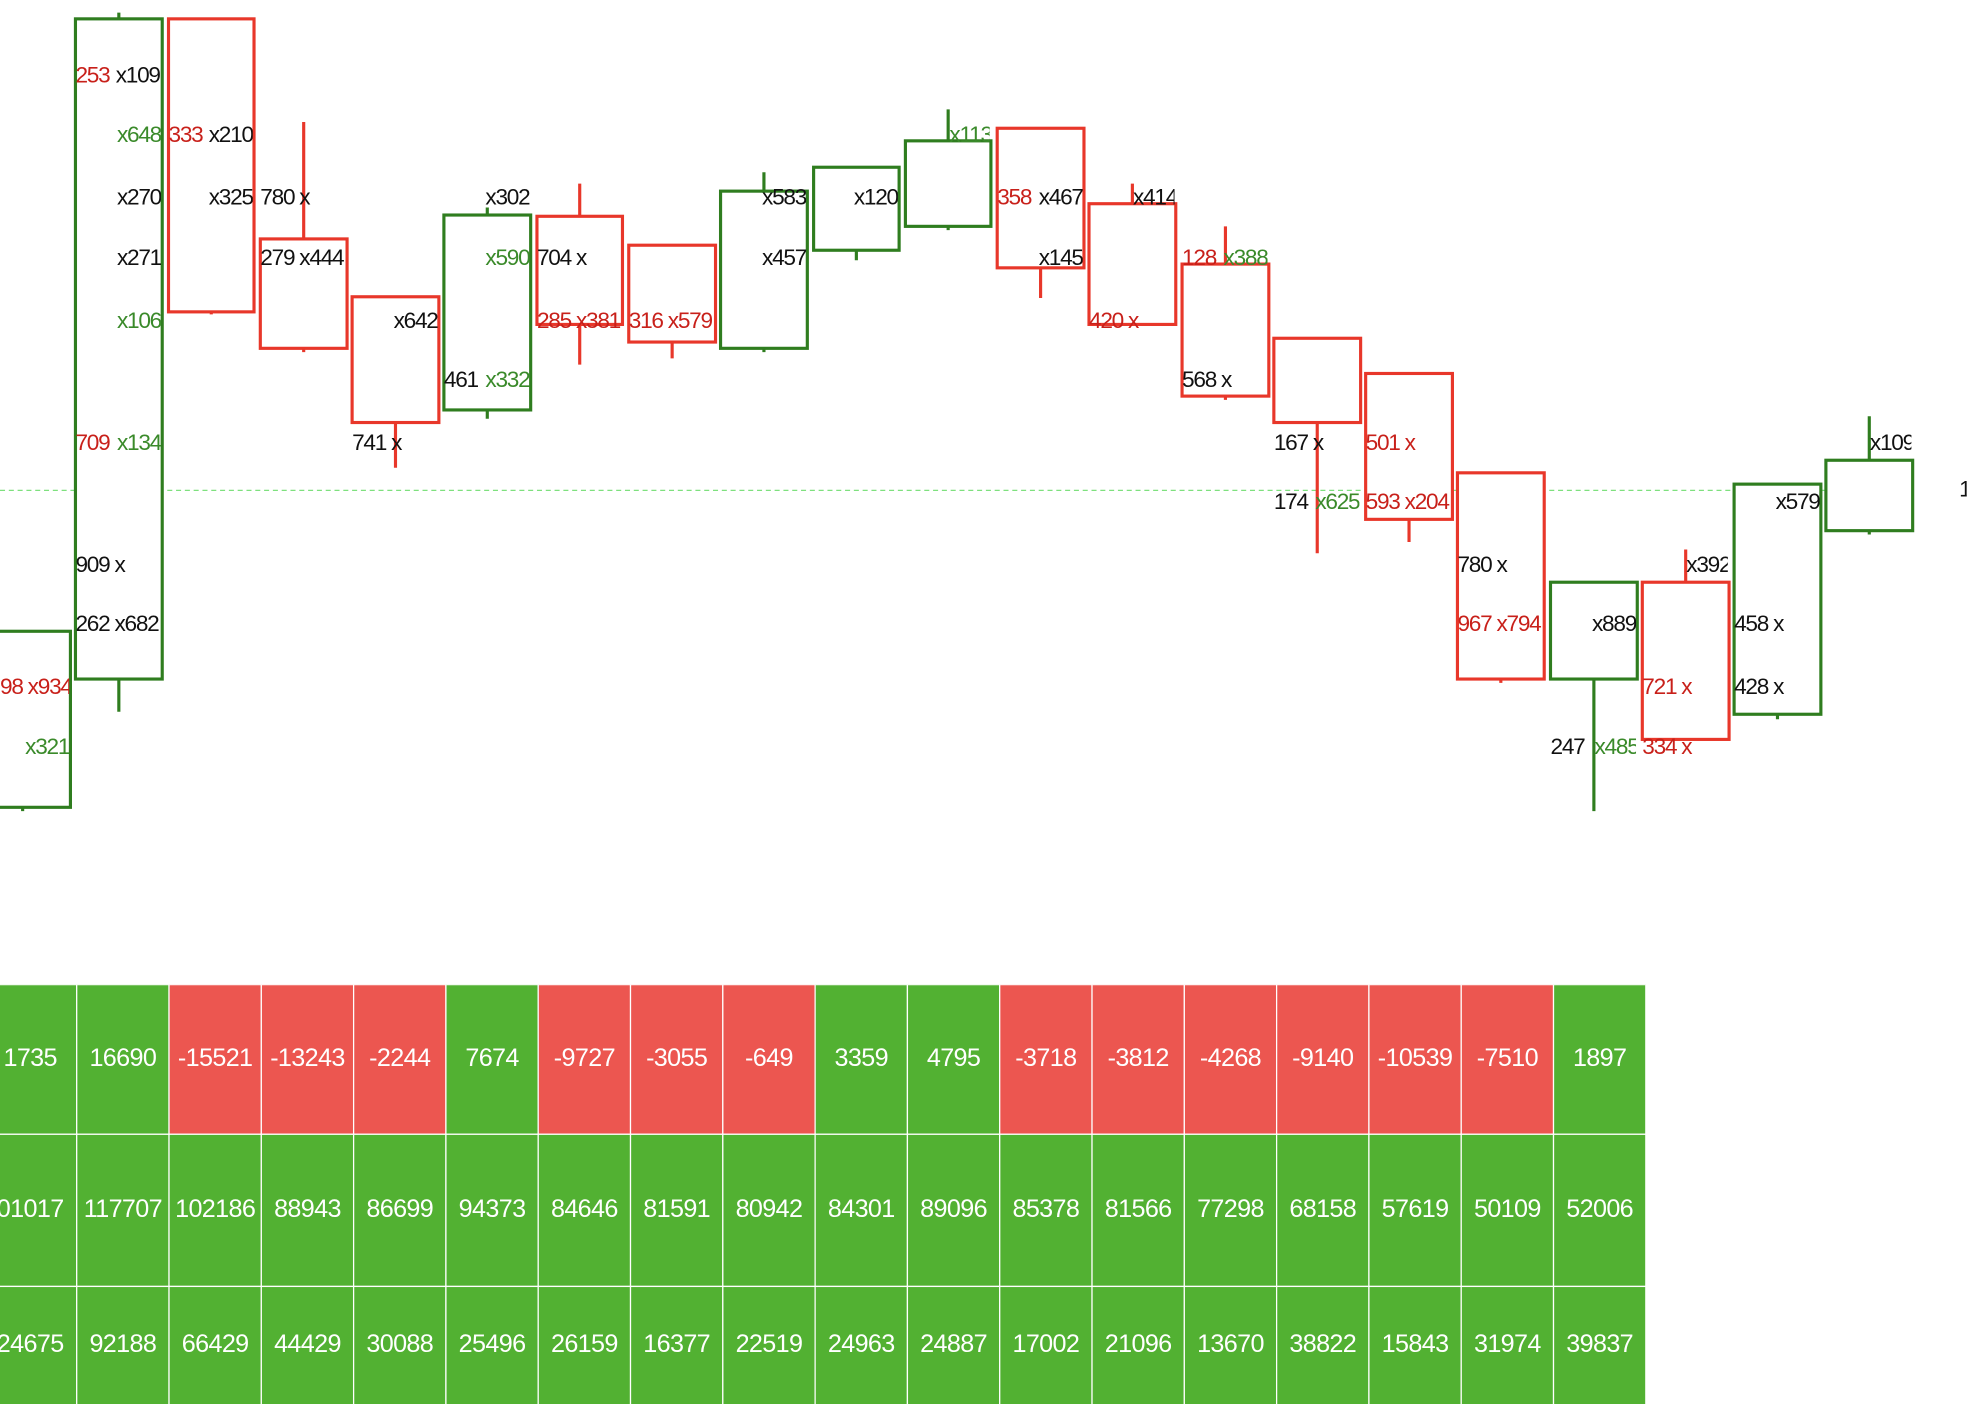  Describe the element at coordinates (492, 1209) in the screenshot. I see `cell-value: 94373` at that location.